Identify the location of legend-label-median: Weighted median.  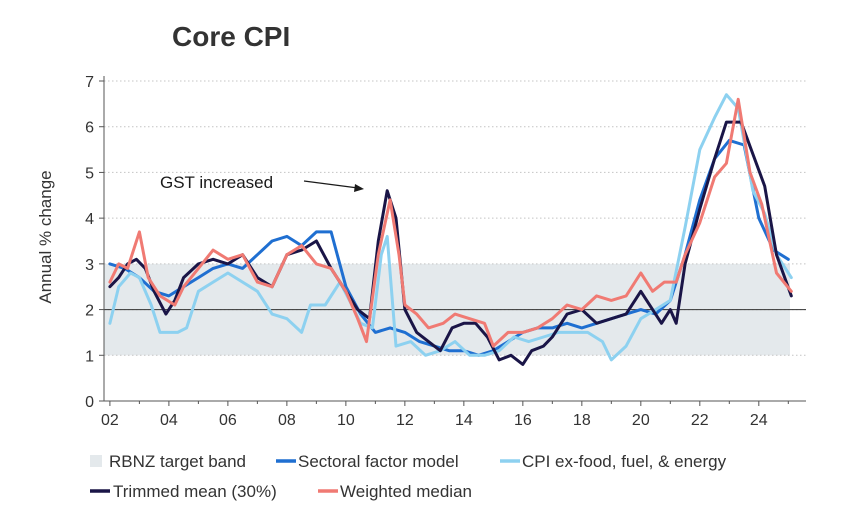
(406, 491).